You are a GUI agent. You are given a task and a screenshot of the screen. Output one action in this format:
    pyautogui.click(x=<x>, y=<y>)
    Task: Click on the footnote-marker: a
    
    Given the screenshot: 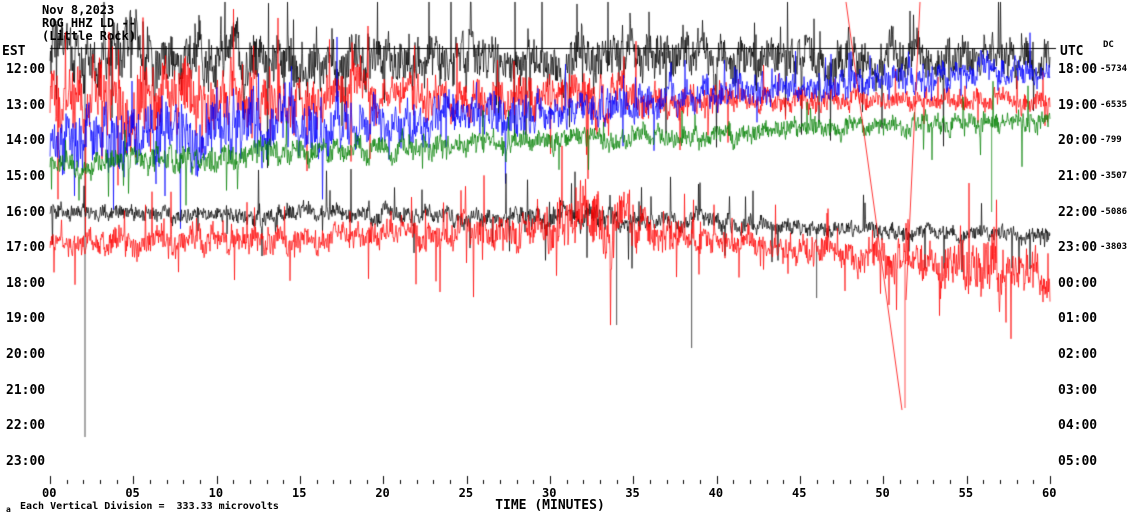 What is the action you would take?
    pyautogui.click(x=8, y=509)
    